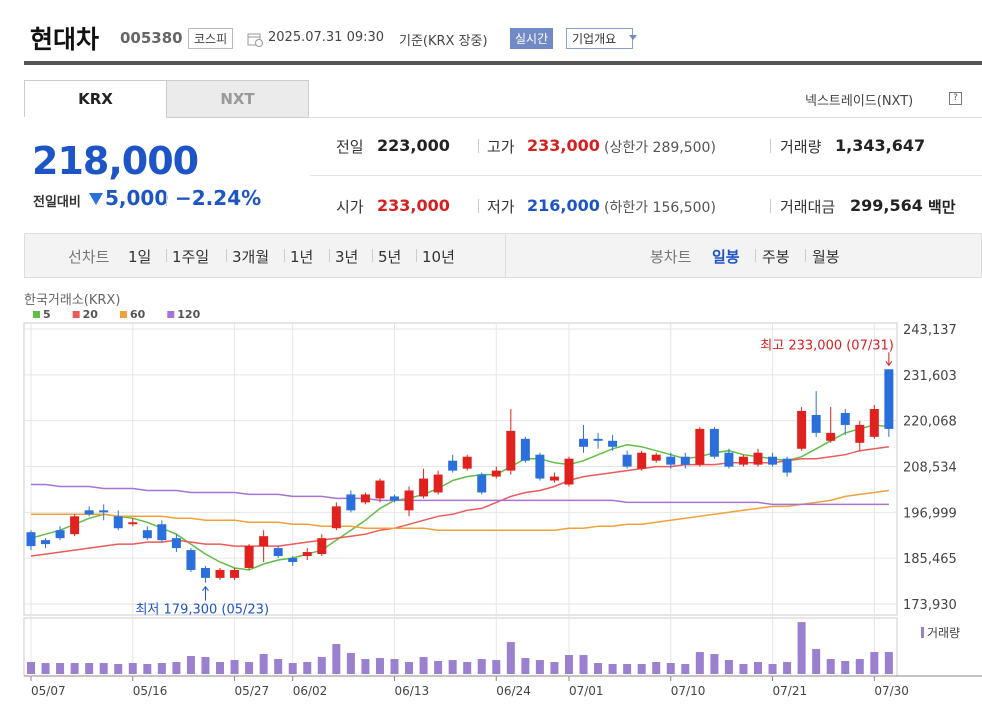 The width and height of the screenshot is (982, 710). I want to click on period-button: 1주일, so click(191, 257).